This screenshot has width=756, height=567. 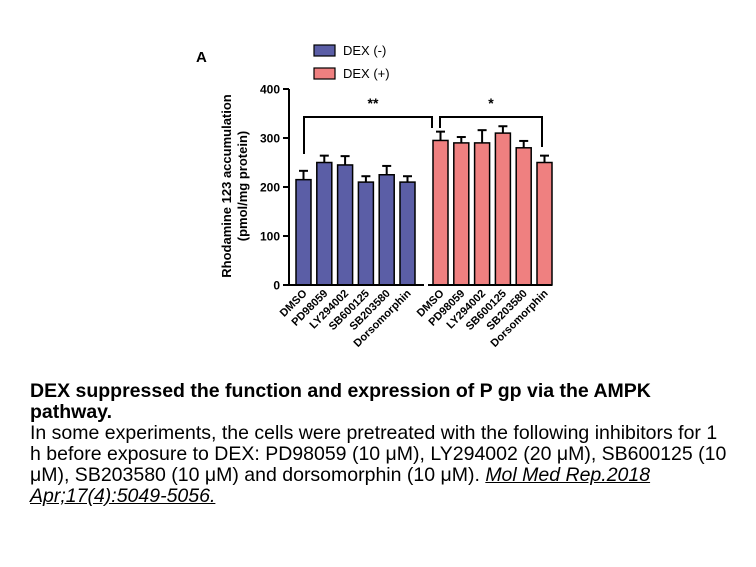 What do you see at coordinates (270, 139) in the screenshot?
I see `y-tick-label-300: 300` at bounding box center [270, 139].